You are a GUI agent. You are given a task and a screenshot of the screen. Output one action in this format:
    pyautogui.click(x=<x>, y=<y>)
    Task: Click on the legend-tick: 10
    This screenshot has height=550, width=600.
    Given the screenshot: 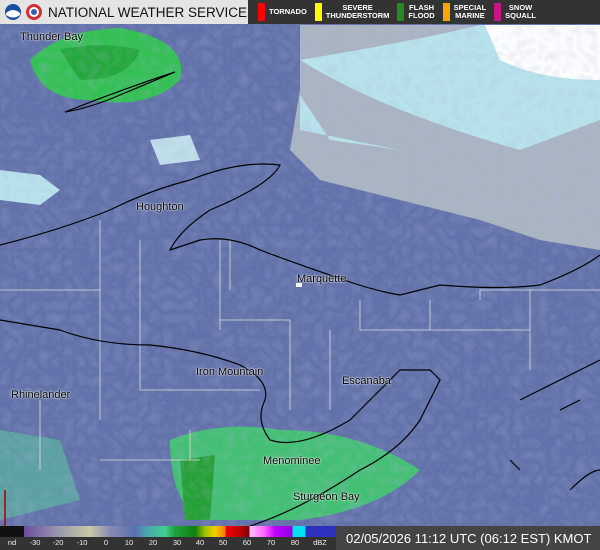 What is the action you would take?
    pyautogui.click(x=129, y=542)
    